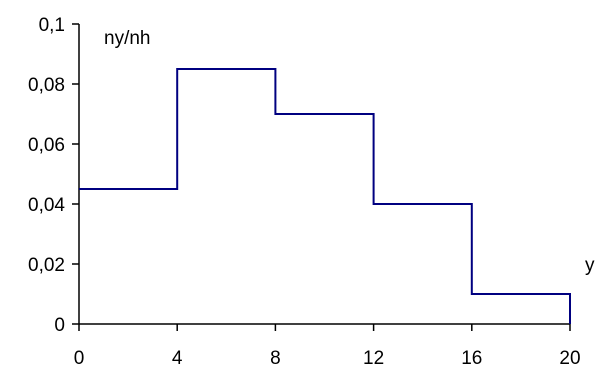  Describe the element at coordinates (590, 265) in the screenshot. I see `x-axis-title: y` at that location.